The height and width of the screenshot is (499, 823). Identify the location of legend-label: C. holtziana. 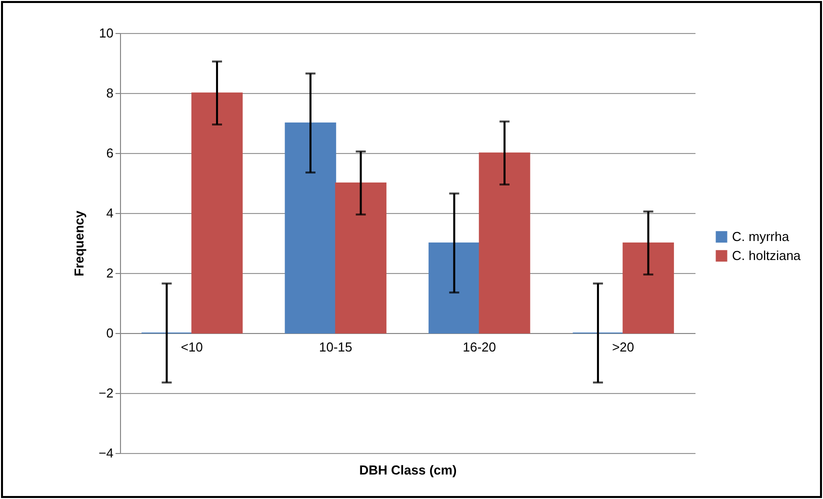
(767, 255).